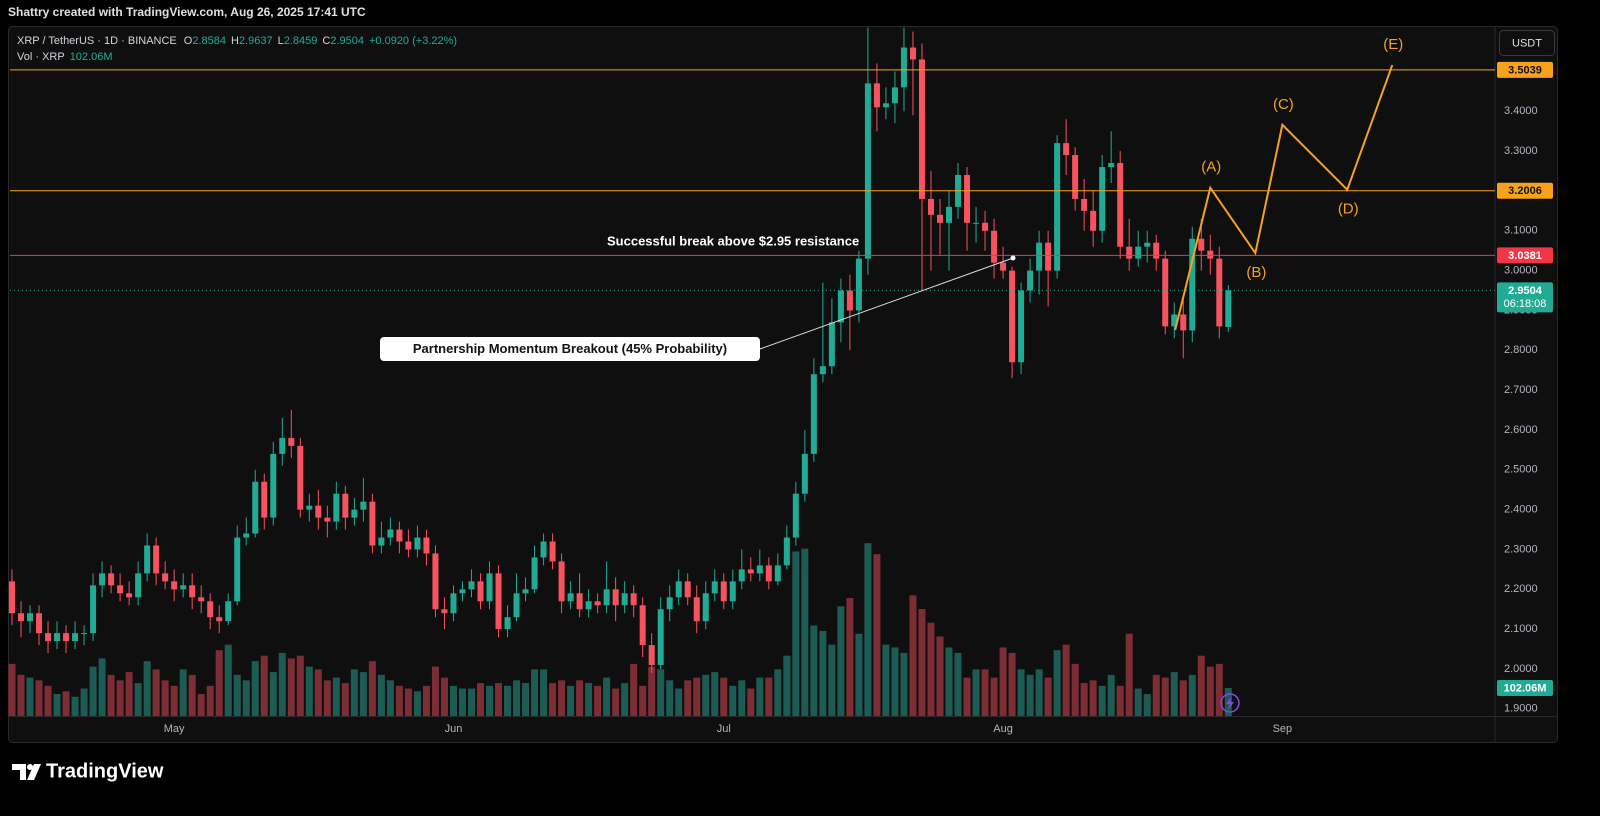 Image resolution: width=1600 pixels, height=816 pixels. Describe the element at coordinates (1521, 111) in the screenshot. I see `y-tick-label: 3.4000` at that location.